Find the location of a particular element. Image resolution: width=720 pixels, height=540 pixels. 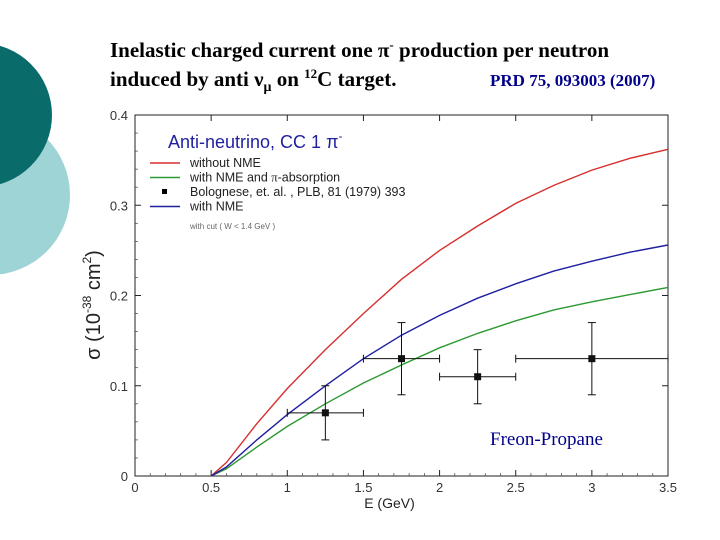

legend-label: without NME is located at coordinates (225, 163).